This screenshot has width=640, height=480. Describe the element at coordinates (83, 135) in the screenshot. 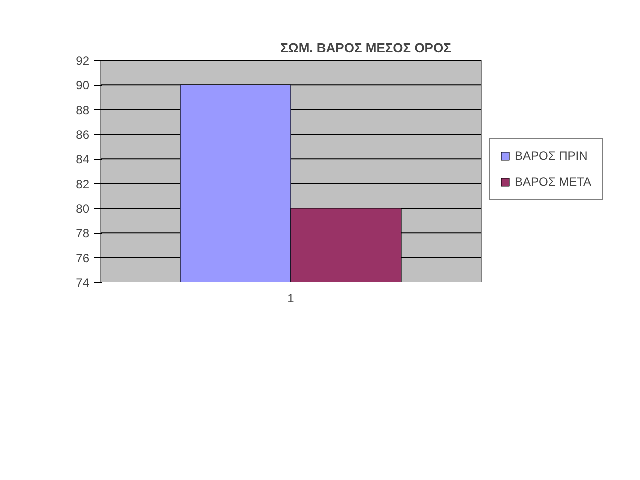

I see `y-tick-label: 86` at that location.